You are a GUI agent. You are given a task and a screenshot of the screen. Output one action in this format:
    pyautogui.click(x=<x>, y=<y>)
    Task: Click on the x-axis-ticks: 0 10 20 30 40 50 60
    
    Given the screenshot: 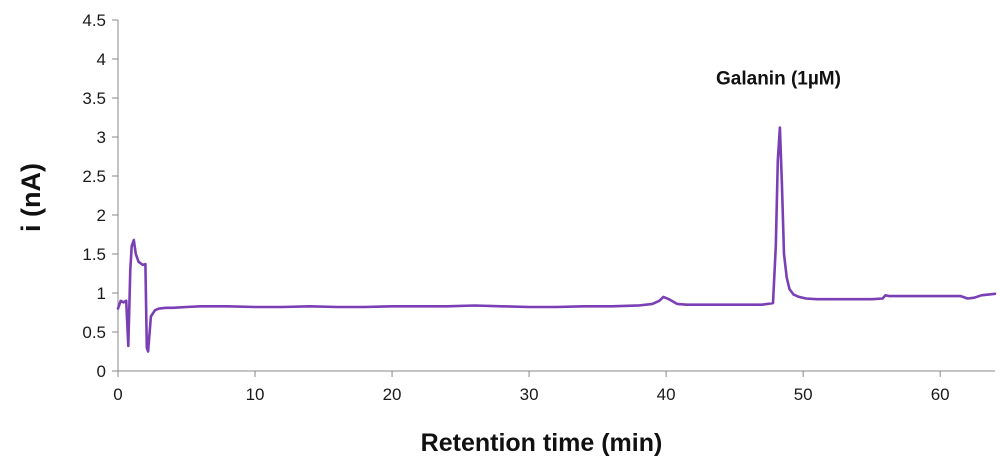 What is the action you would take?
    pyautogui.click(x=531, y=387)
    